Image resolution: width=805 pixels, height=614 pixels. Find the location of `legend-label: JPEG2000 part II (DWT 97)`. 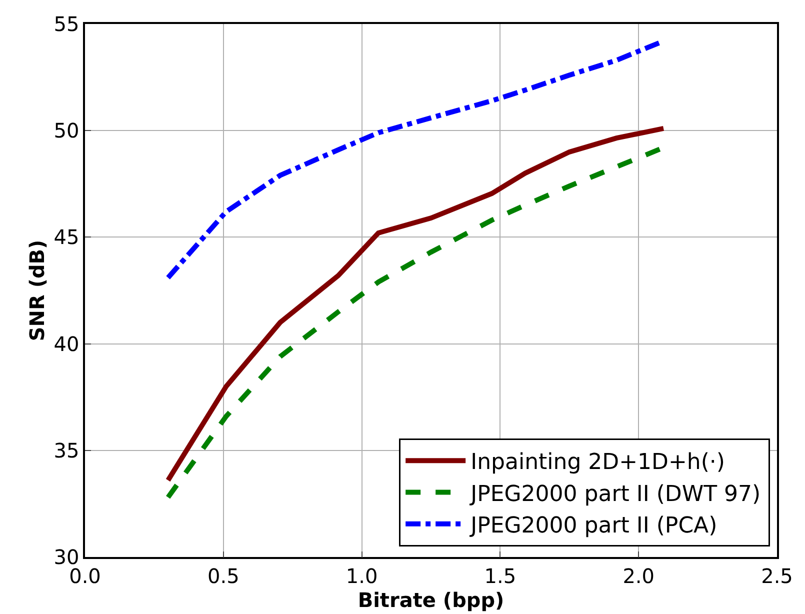

legend-label: JPEG2000 part II (DWT 97) is located at coordinates (614, 494).